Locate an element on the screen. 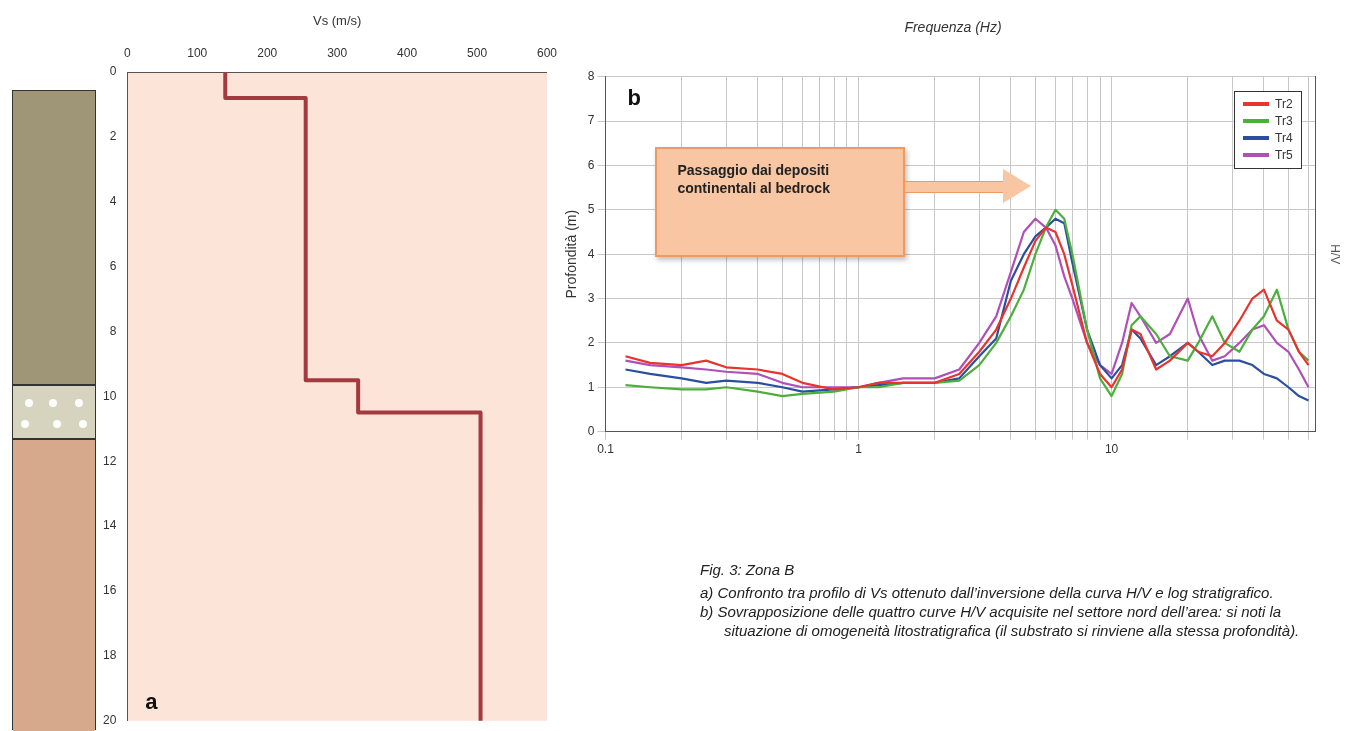 This screenshot has width=1346, height=731. y-tick-label: 20 is located at coordinates (109, 720).